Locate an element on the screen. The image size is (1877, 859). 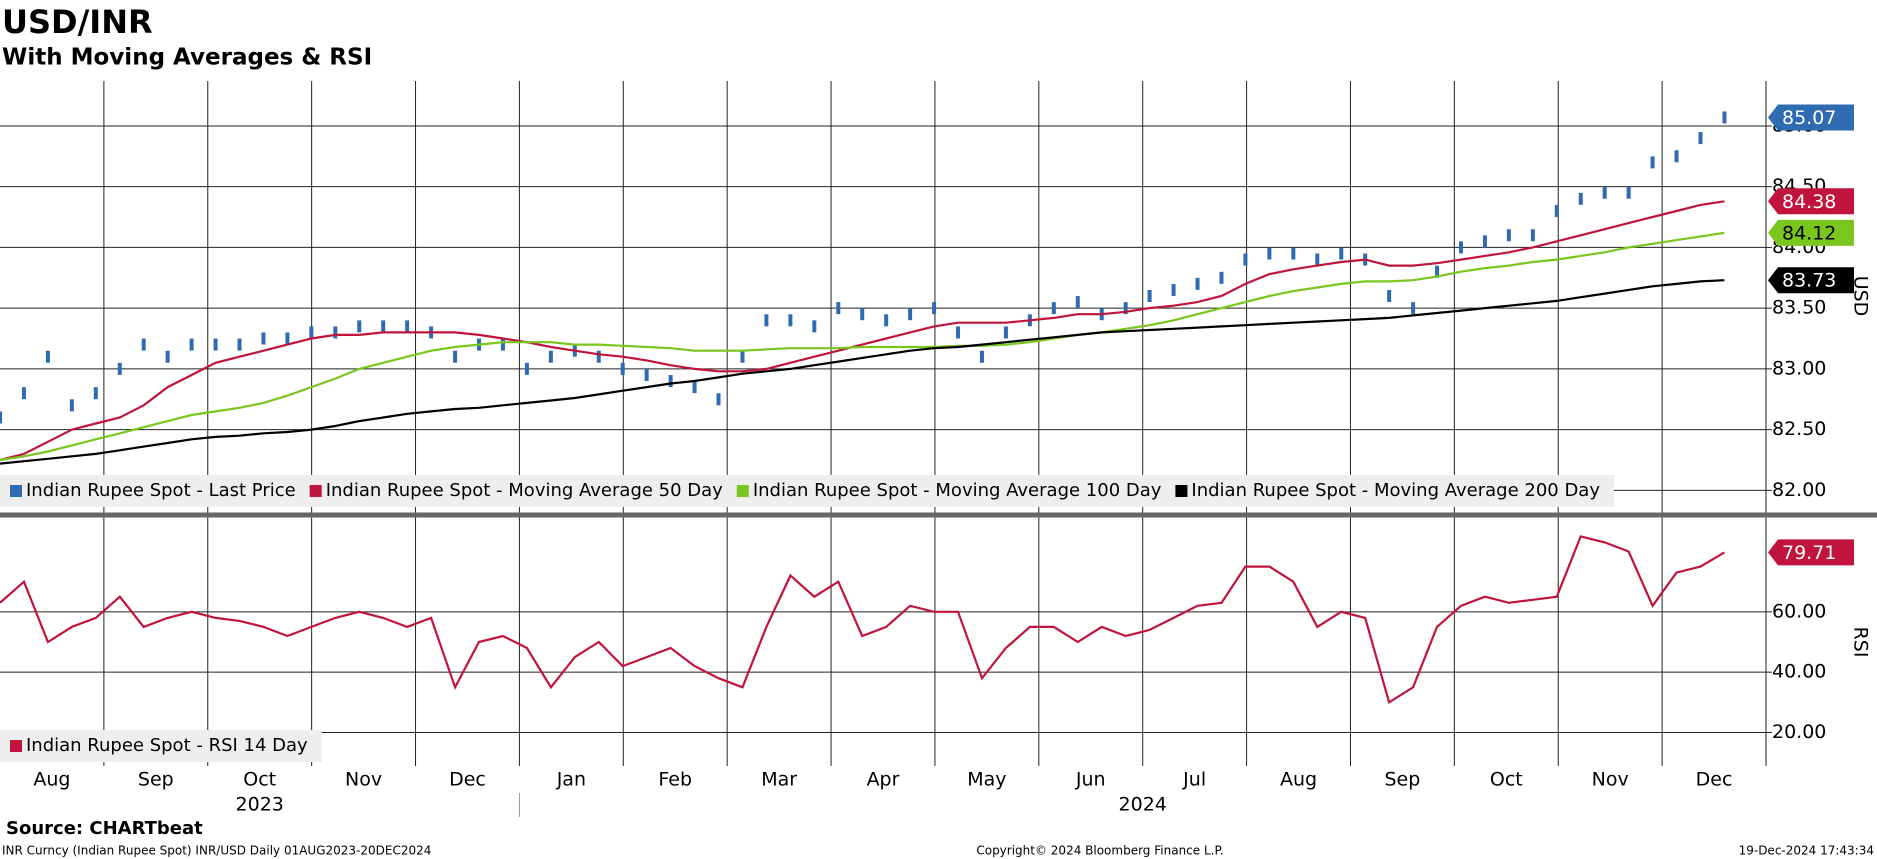
y-axis-label: USD is located at coordinates (1861, 296).